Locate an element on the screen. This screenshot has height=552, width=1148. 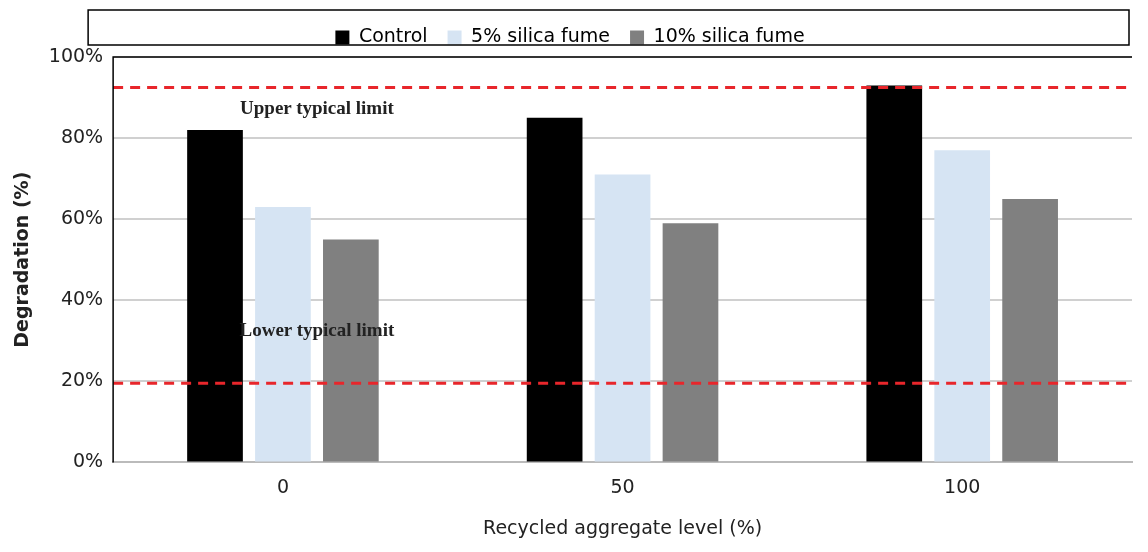
y-tick-label: 20% is located at coordinates (82, 379).